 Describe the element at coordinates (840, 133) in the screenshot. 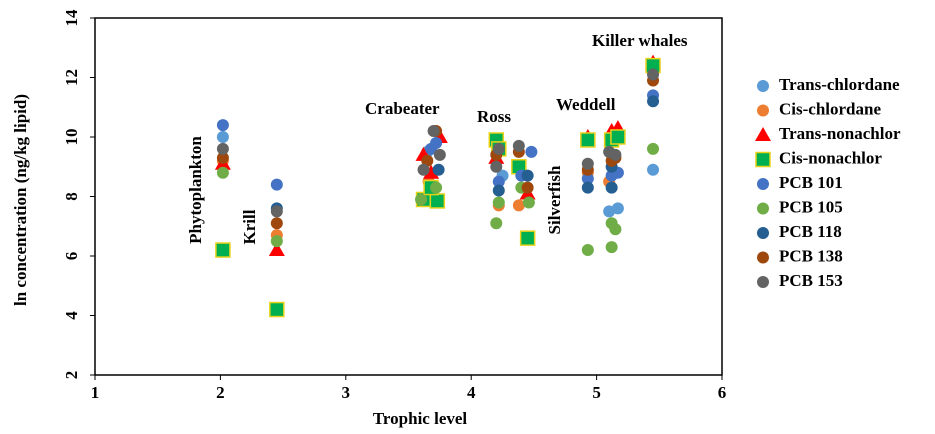

I see `legend-label: Trans-nonachlor` at that location.